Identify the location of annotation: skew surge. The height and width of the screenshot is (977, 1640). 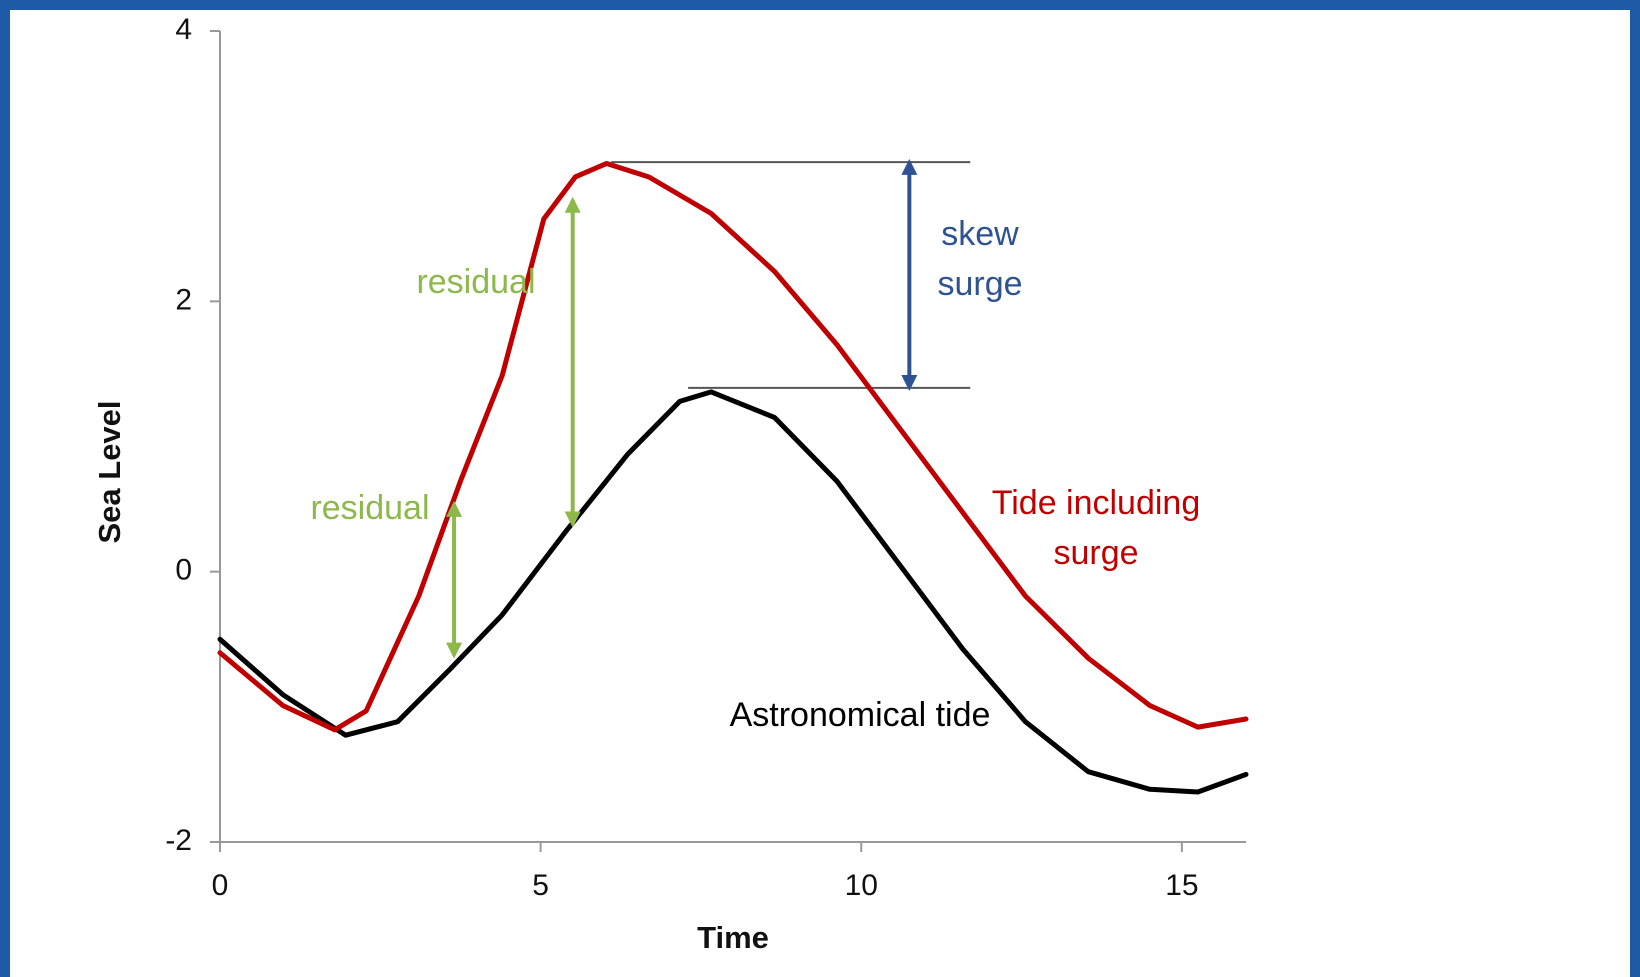
(979, 259).